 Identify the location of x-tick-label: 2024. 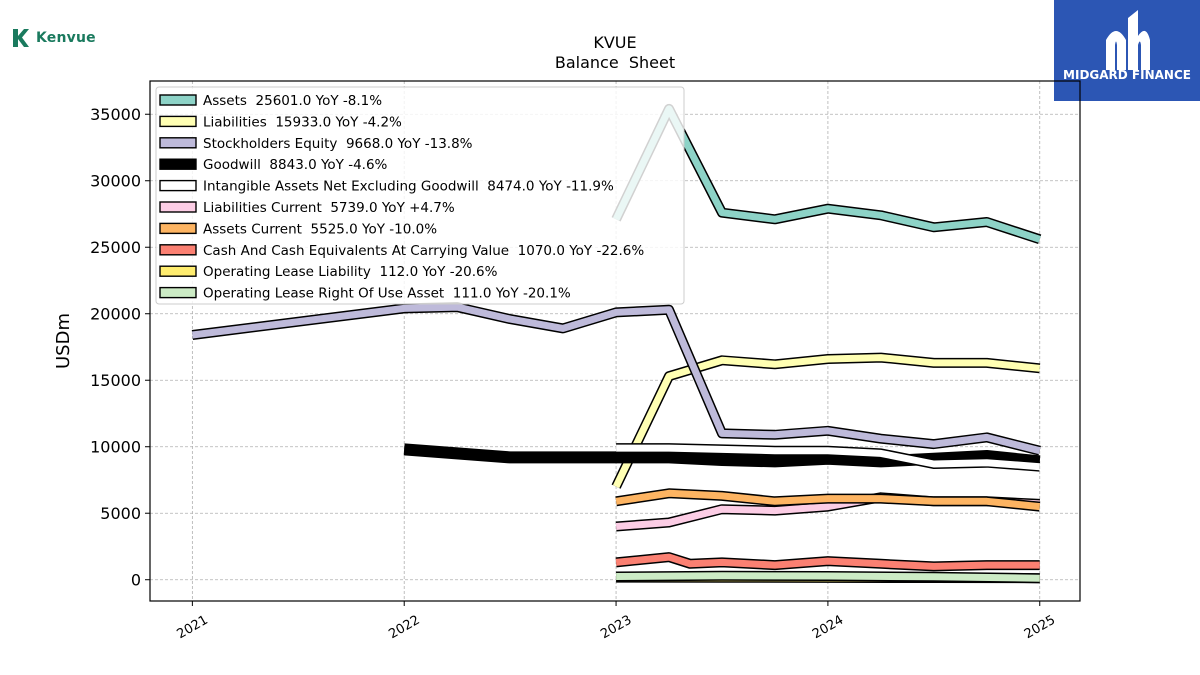
(828, 628).